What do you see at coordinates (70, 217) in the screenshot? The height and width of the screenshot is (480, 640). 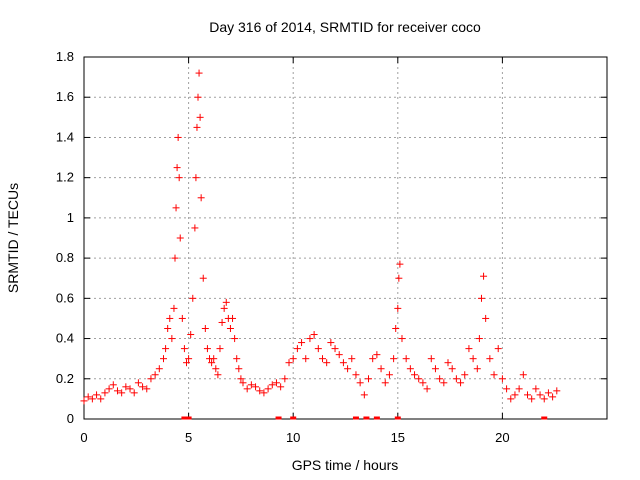 I see `y-tick-label: 1` at bounding box center [70, 217].